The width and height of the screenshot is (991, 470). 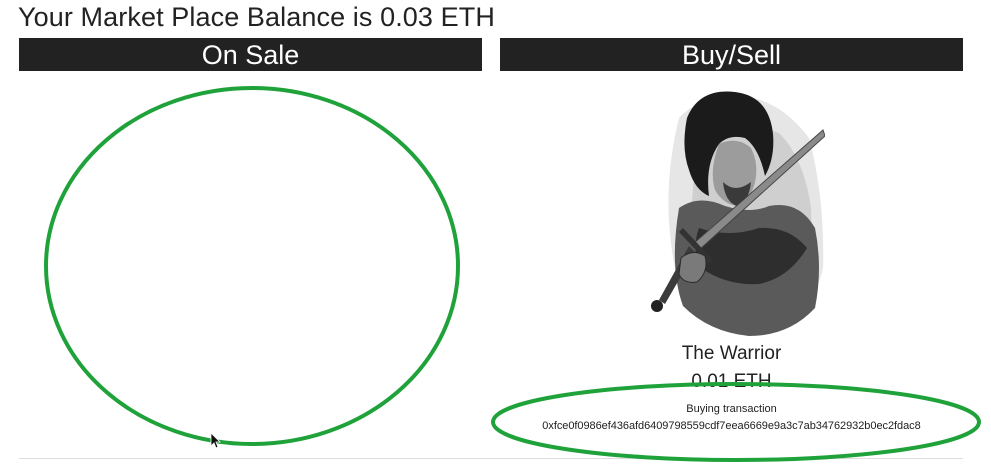 I want to click on on-sale-header: On Sale, so click(x=250, y=54).